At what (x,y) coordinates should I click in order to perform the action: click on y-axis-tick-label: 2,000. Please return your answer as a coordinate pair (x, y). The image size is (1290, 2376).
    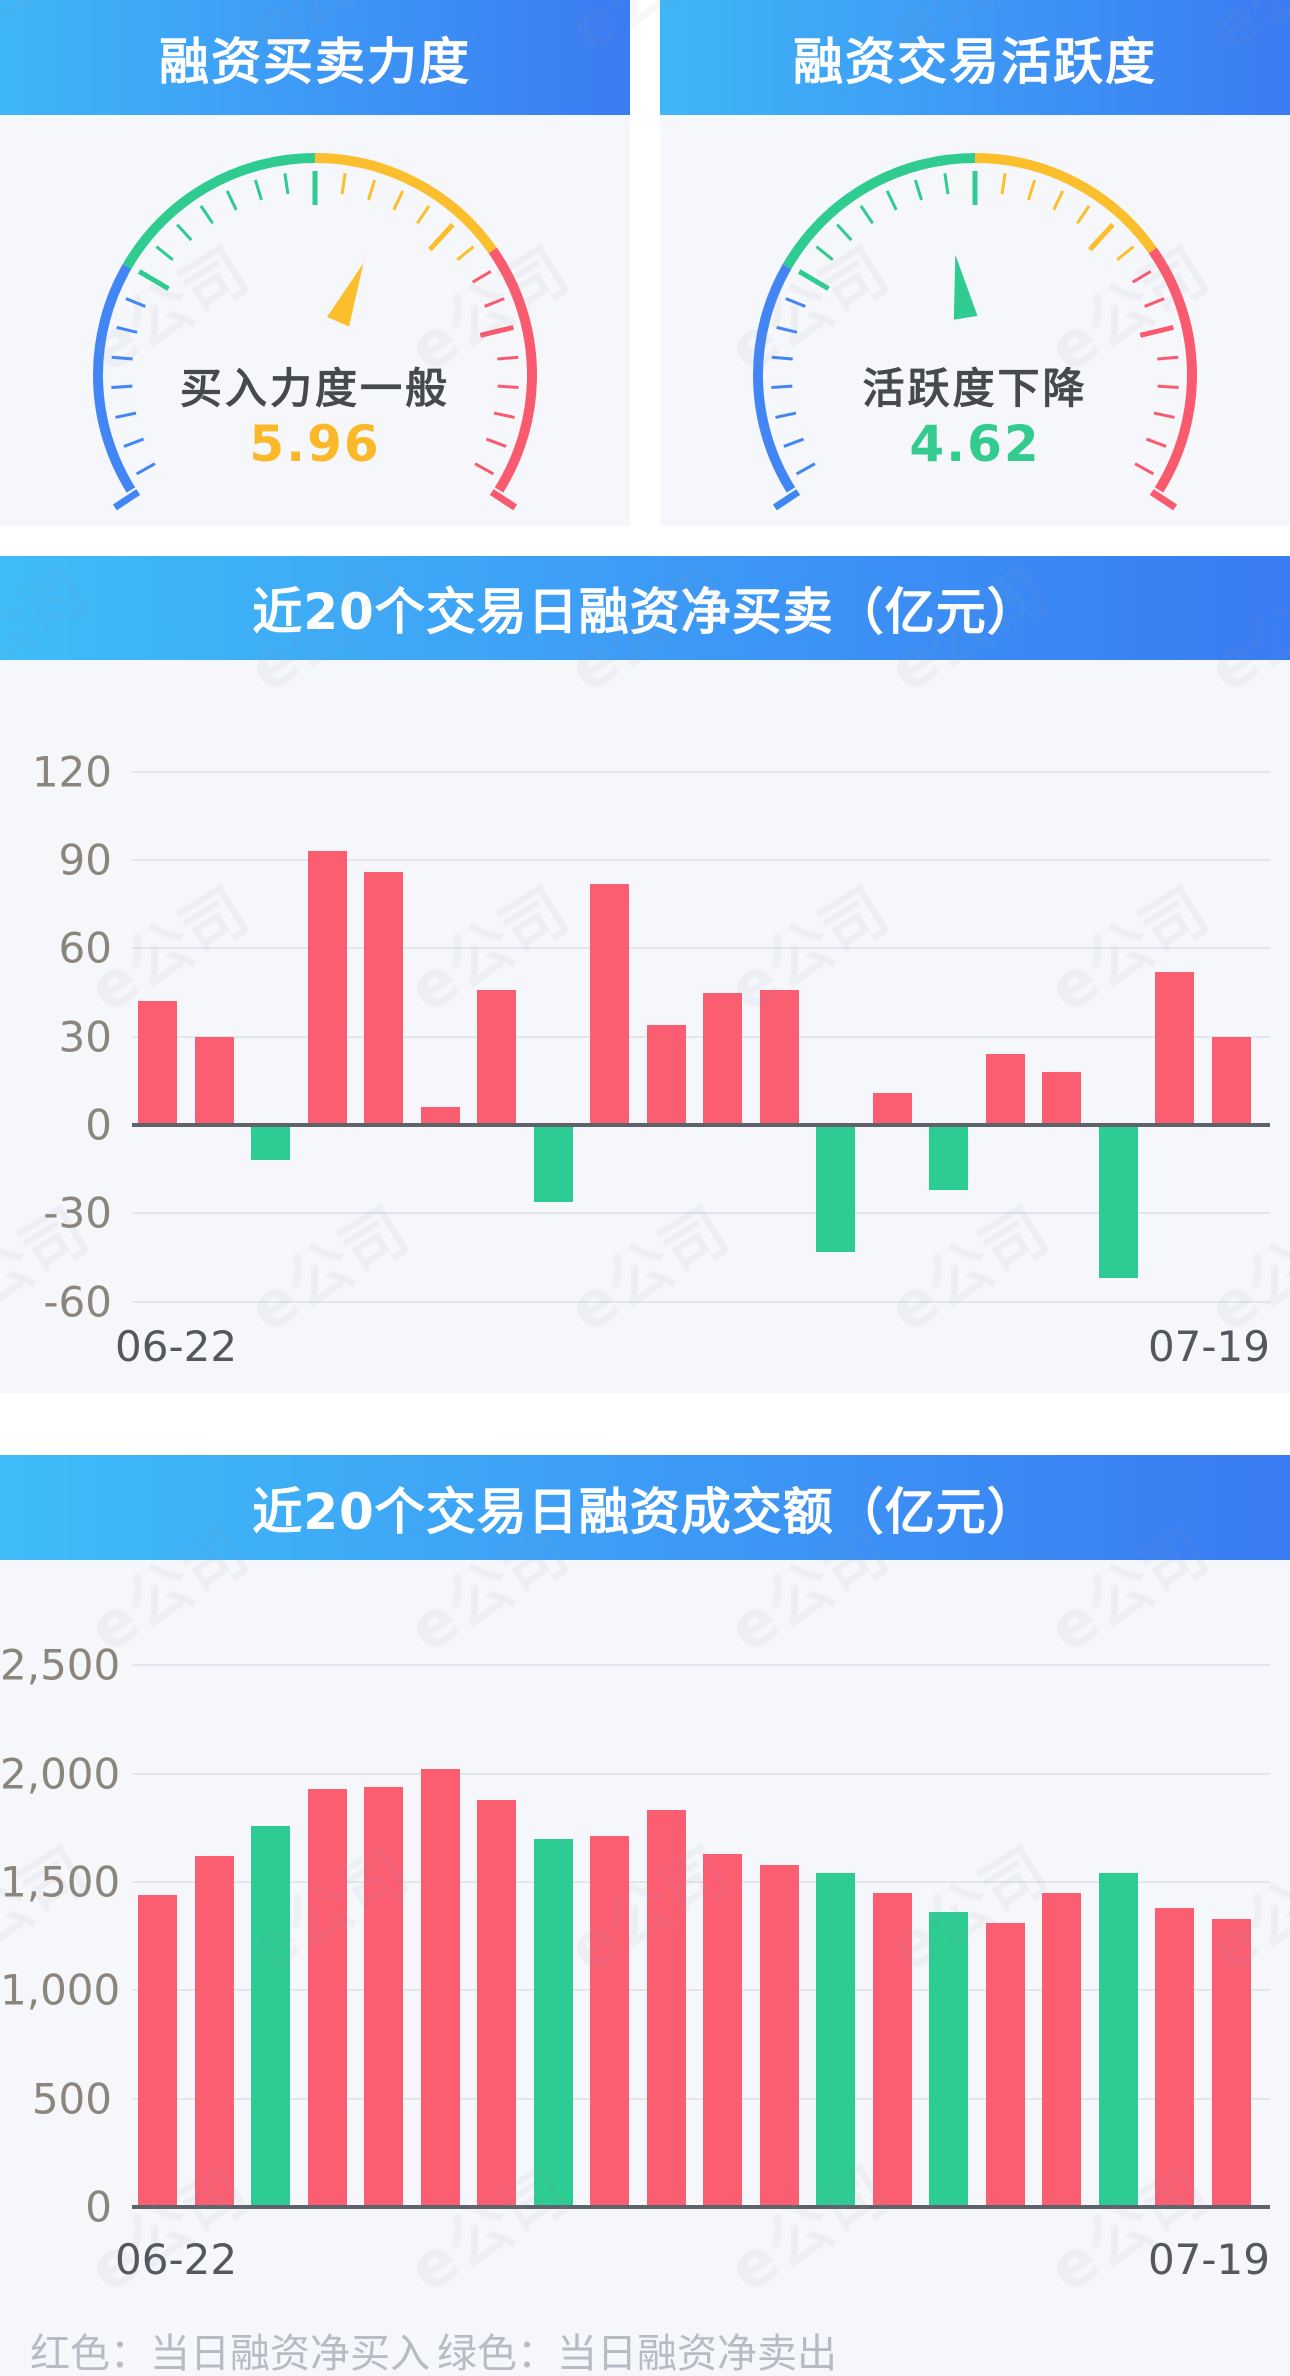
    Looking at the image, I should click on (60, 1774).